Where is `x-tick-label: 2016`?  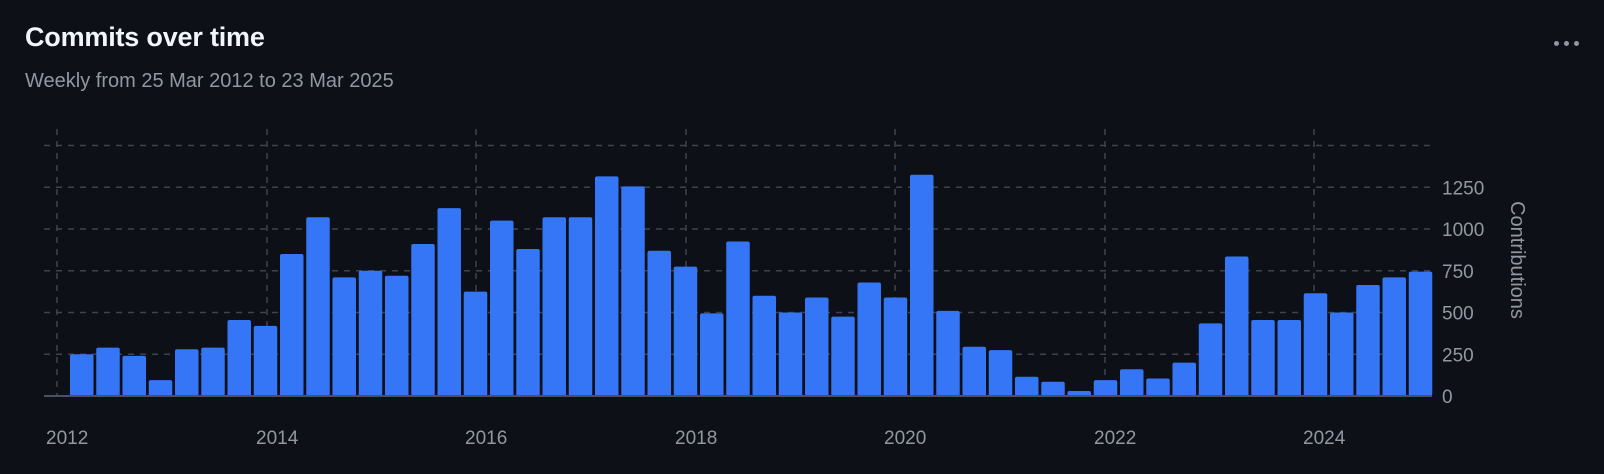
x-tick-label: 2016 is located at coordinates (486, 438).